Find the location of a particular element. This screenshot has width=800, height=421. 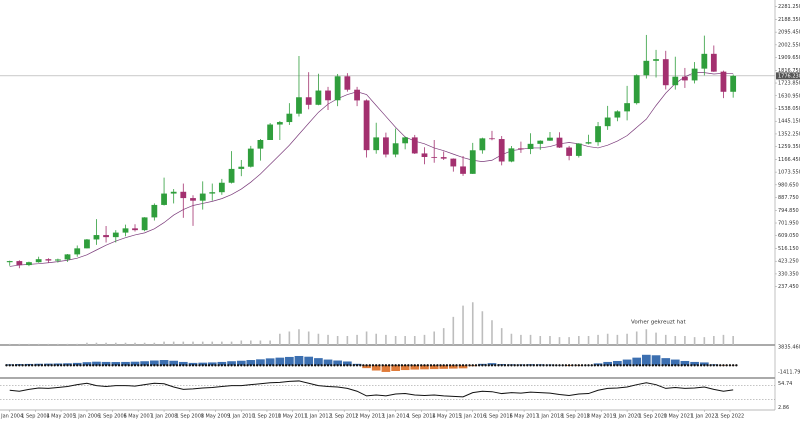

y-tick-label: 1723.850 is located at coordinates (789, 84).